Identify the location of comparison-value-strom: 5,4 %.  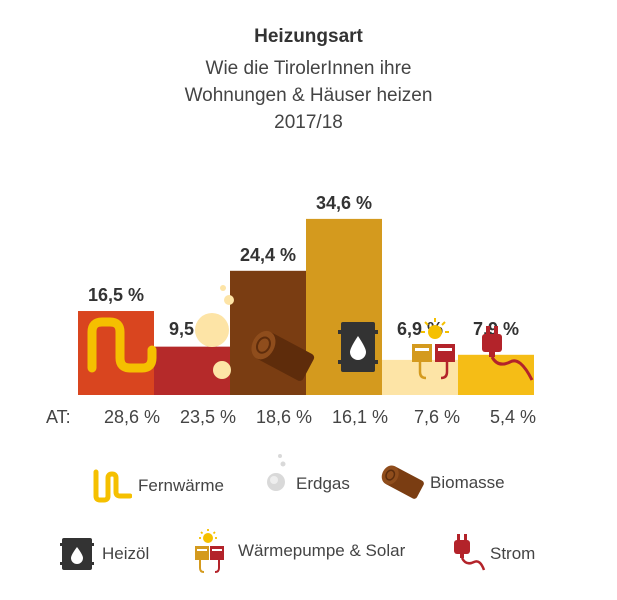
(513, 417).